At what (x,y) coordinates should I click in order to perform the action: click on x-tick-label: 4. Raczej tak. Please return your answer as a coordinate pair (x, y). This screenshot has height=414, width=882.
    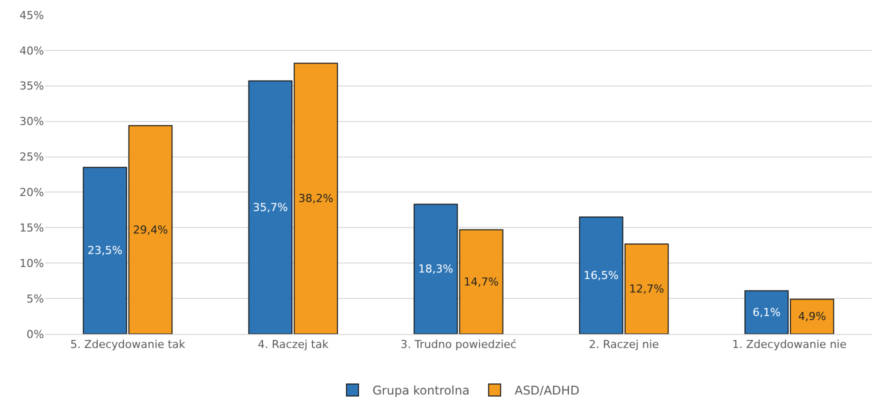
    Looking at the image, I should click on (294, 345).